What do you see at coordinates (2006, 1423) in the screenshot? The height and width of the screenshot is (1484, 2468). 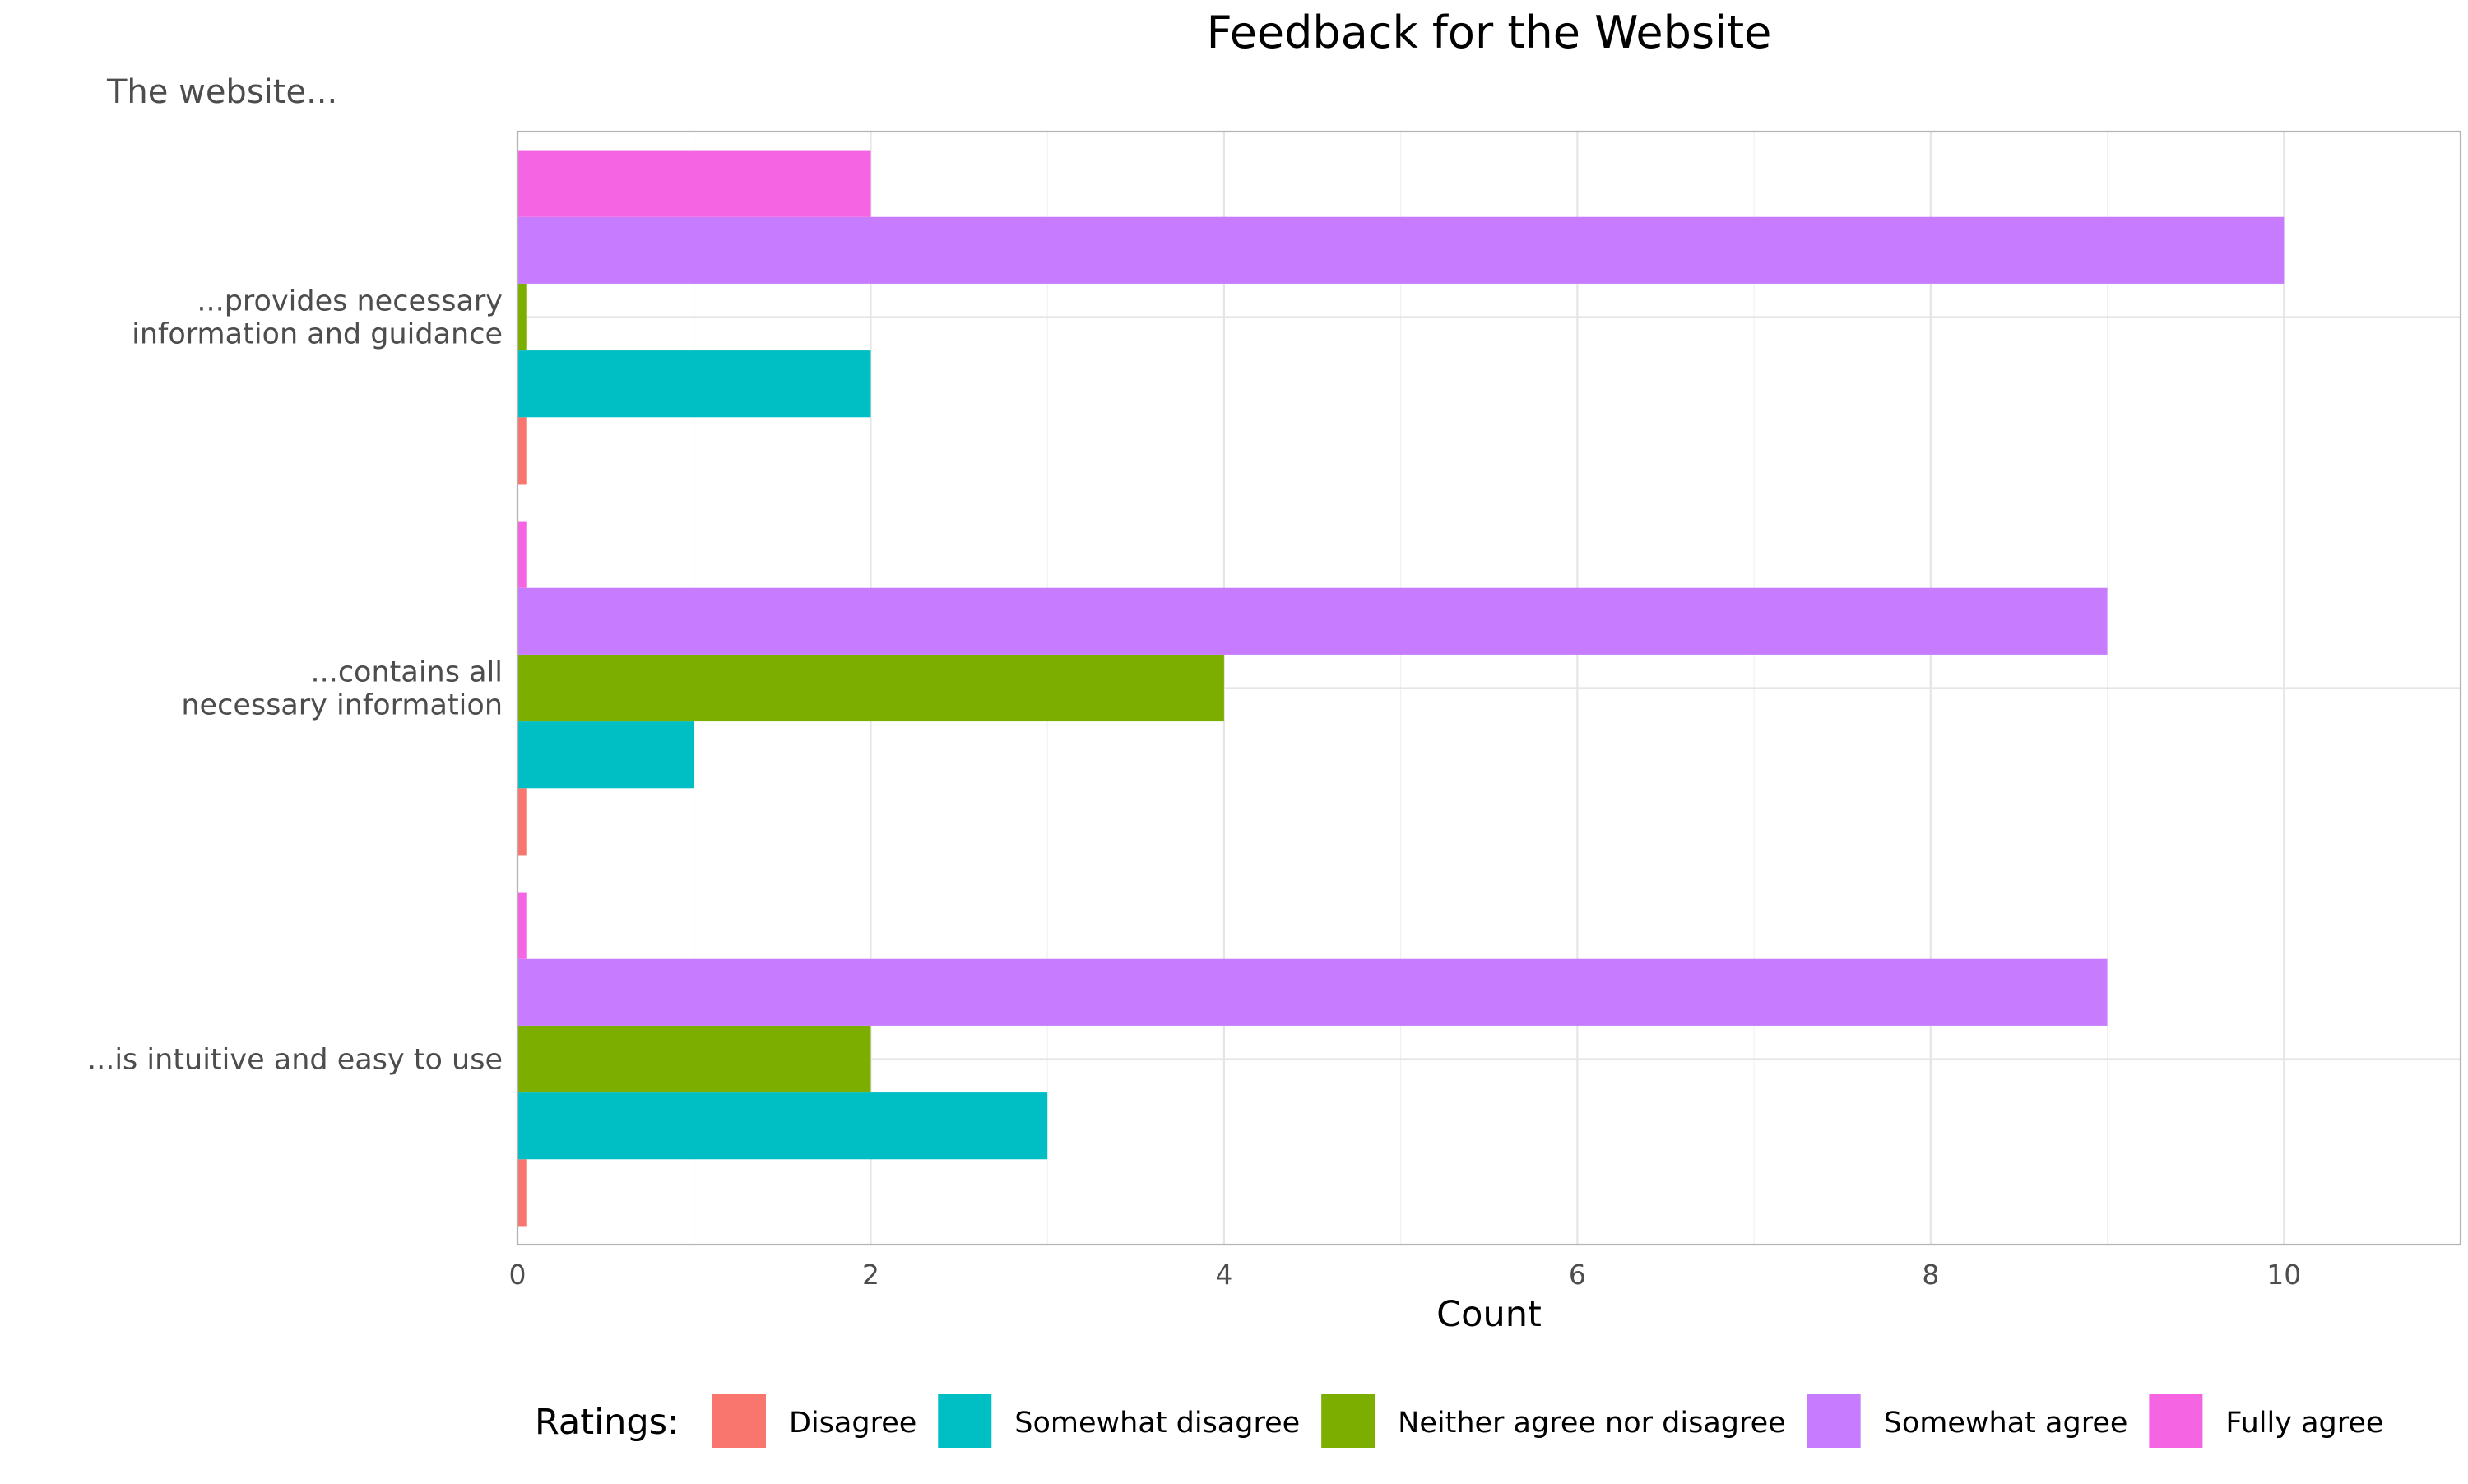 I see `legend-label-somewhat-agree: Somewhat agree` at bounding box center [2006, 1423].